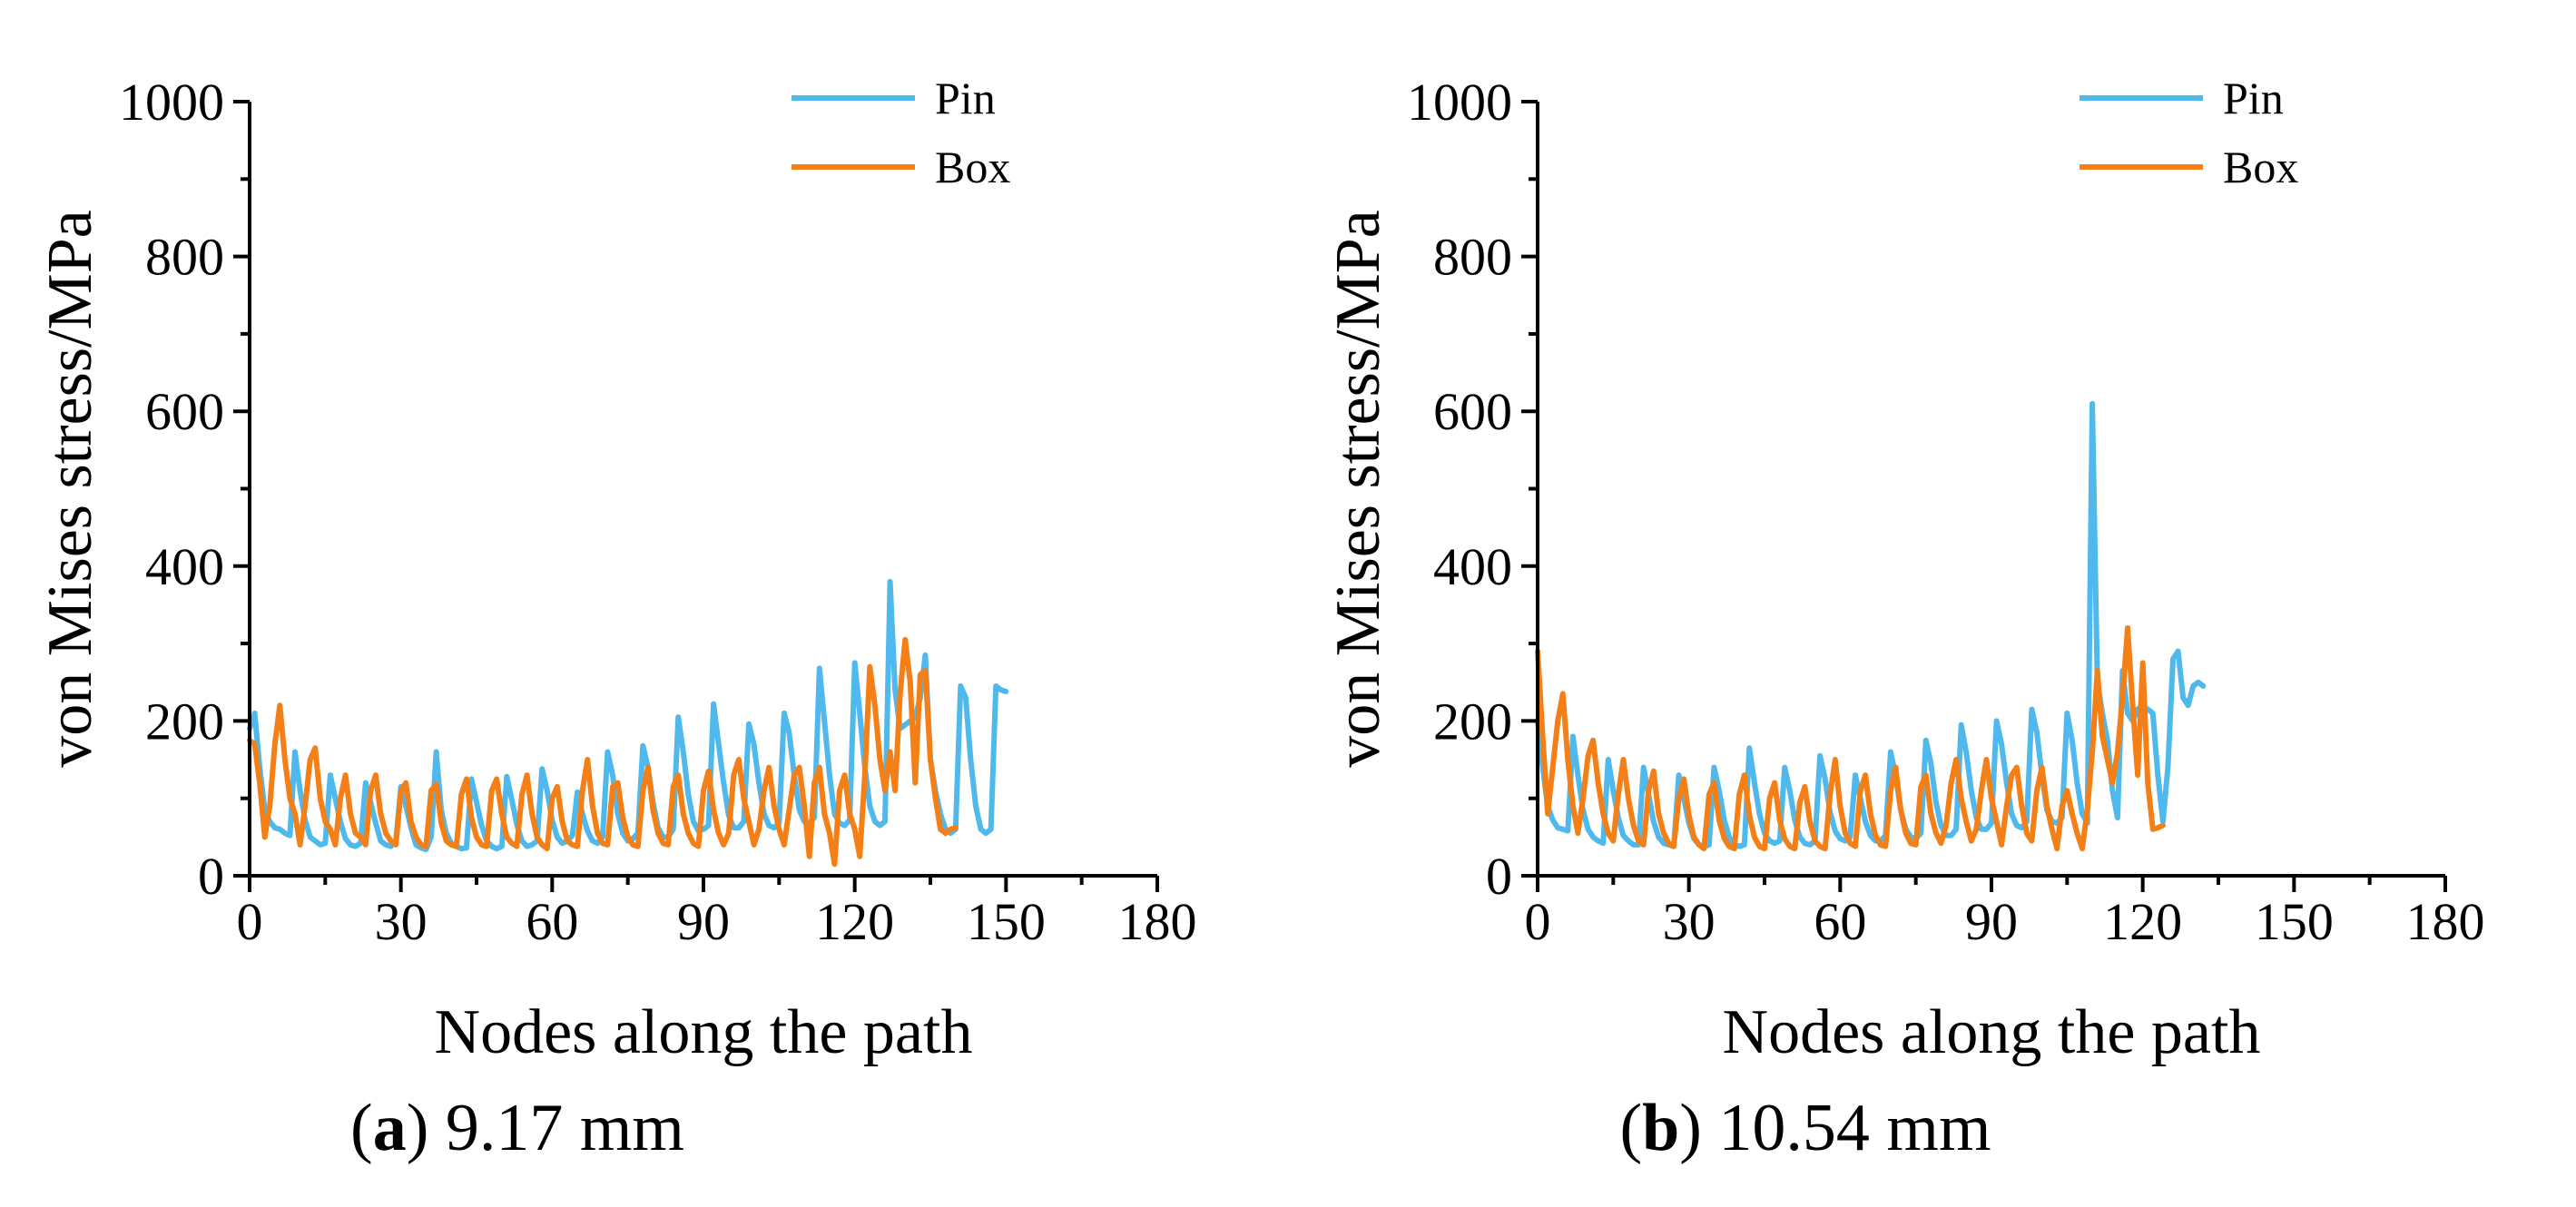 The width and height of the screenshot is (2576, 1207). What do you see at coordinates (704, 1032) in the screenshot?
I see `chart-a-x-axis-title: Nodes along the path` at bounding box center [704, 1032].